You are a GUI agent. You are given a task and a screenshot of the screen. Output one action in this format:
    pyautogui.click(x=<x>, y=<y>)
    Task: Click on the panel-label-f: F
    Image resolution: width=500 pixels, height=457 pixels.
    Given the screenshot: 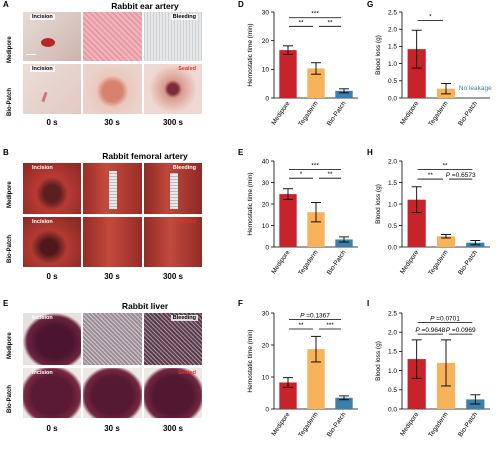 What is the action you would take?
    pyautogui.click(x=240, y=303)
    